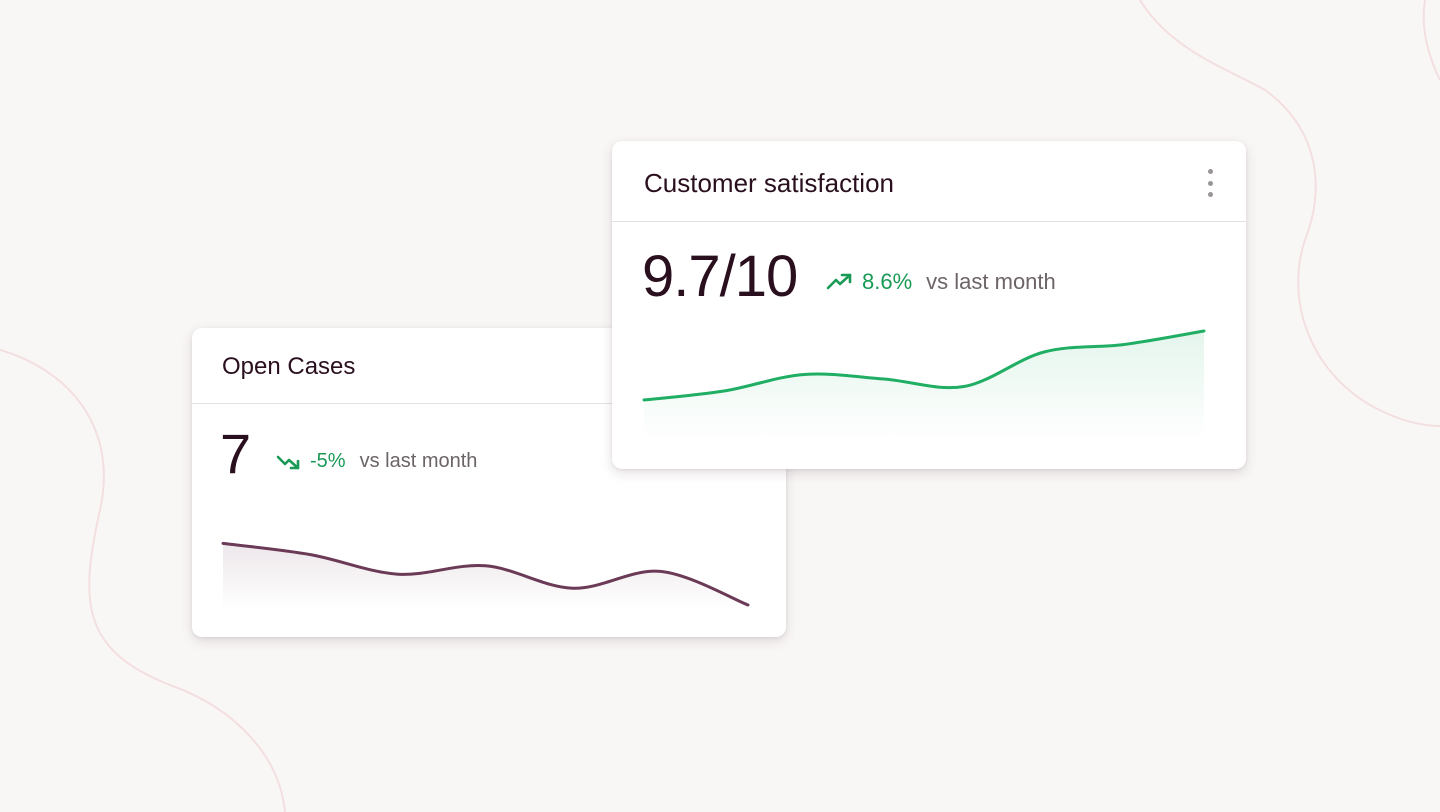 The image size is (1440, 812). What do you see at coordinates (328, 461) in the screenshot?
I see `delta-percent: -5%` at bounding box center [328, 461].